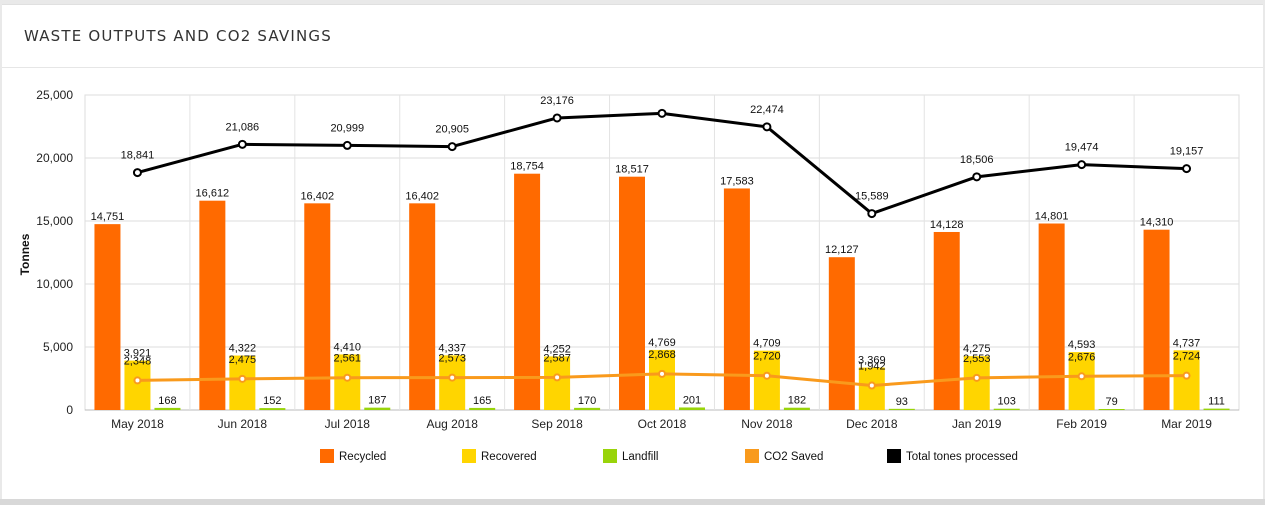  I want to click on x-tick-label: Nov 2018, so click(767, 424).